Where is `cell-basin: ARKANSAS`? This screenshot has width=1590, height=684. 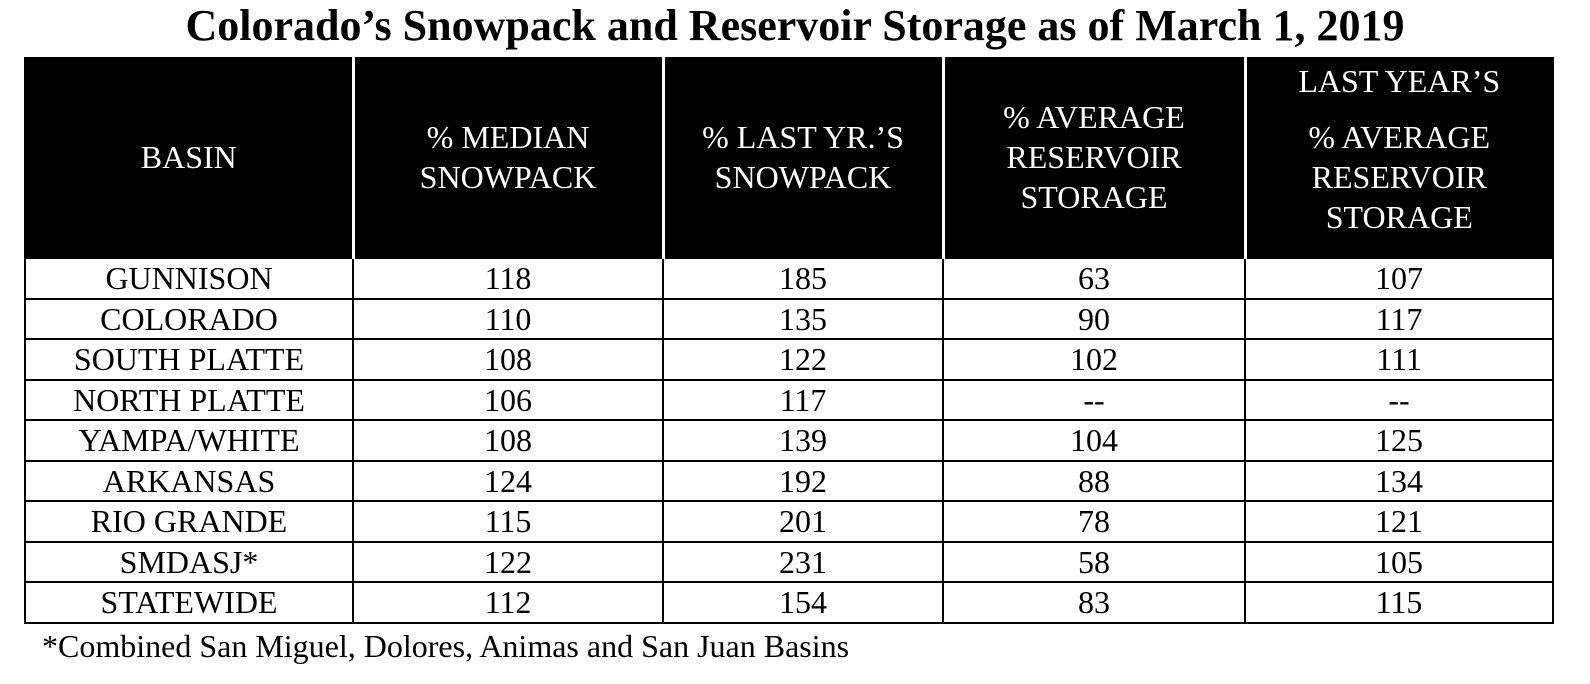 cell-basin: ARKANSAS is located at coordinates (189, 480).